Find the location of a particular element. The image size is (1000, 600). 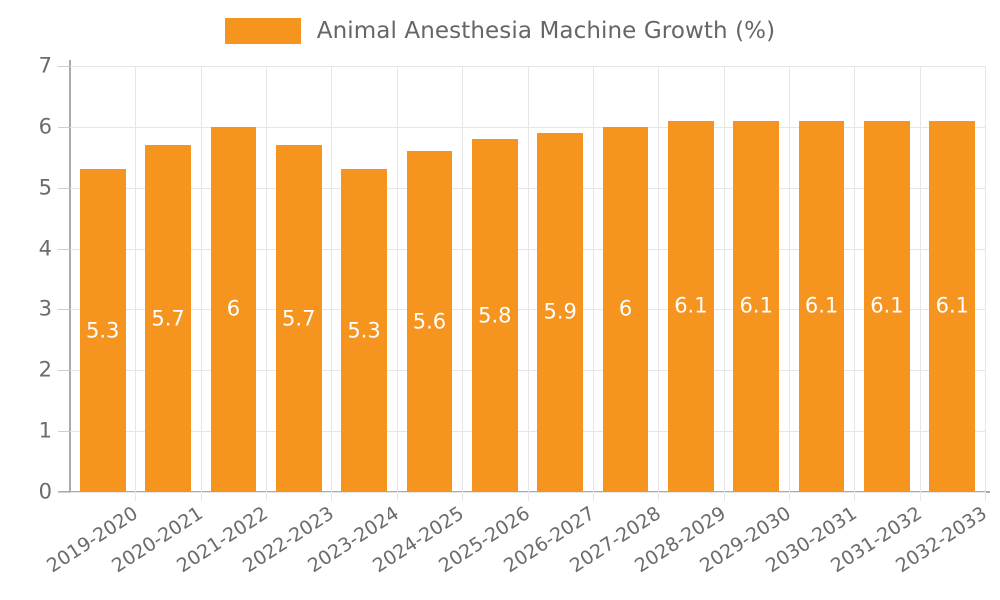

bar-value-label: 5.9 is located at coordinates (560, 311).